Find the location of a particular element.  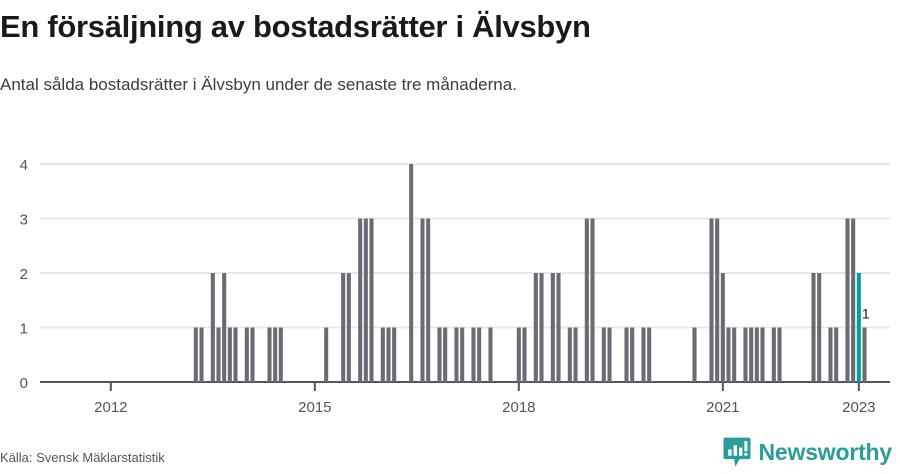

y-axis-tick-label: 1 is located at coordinates (24, 329).